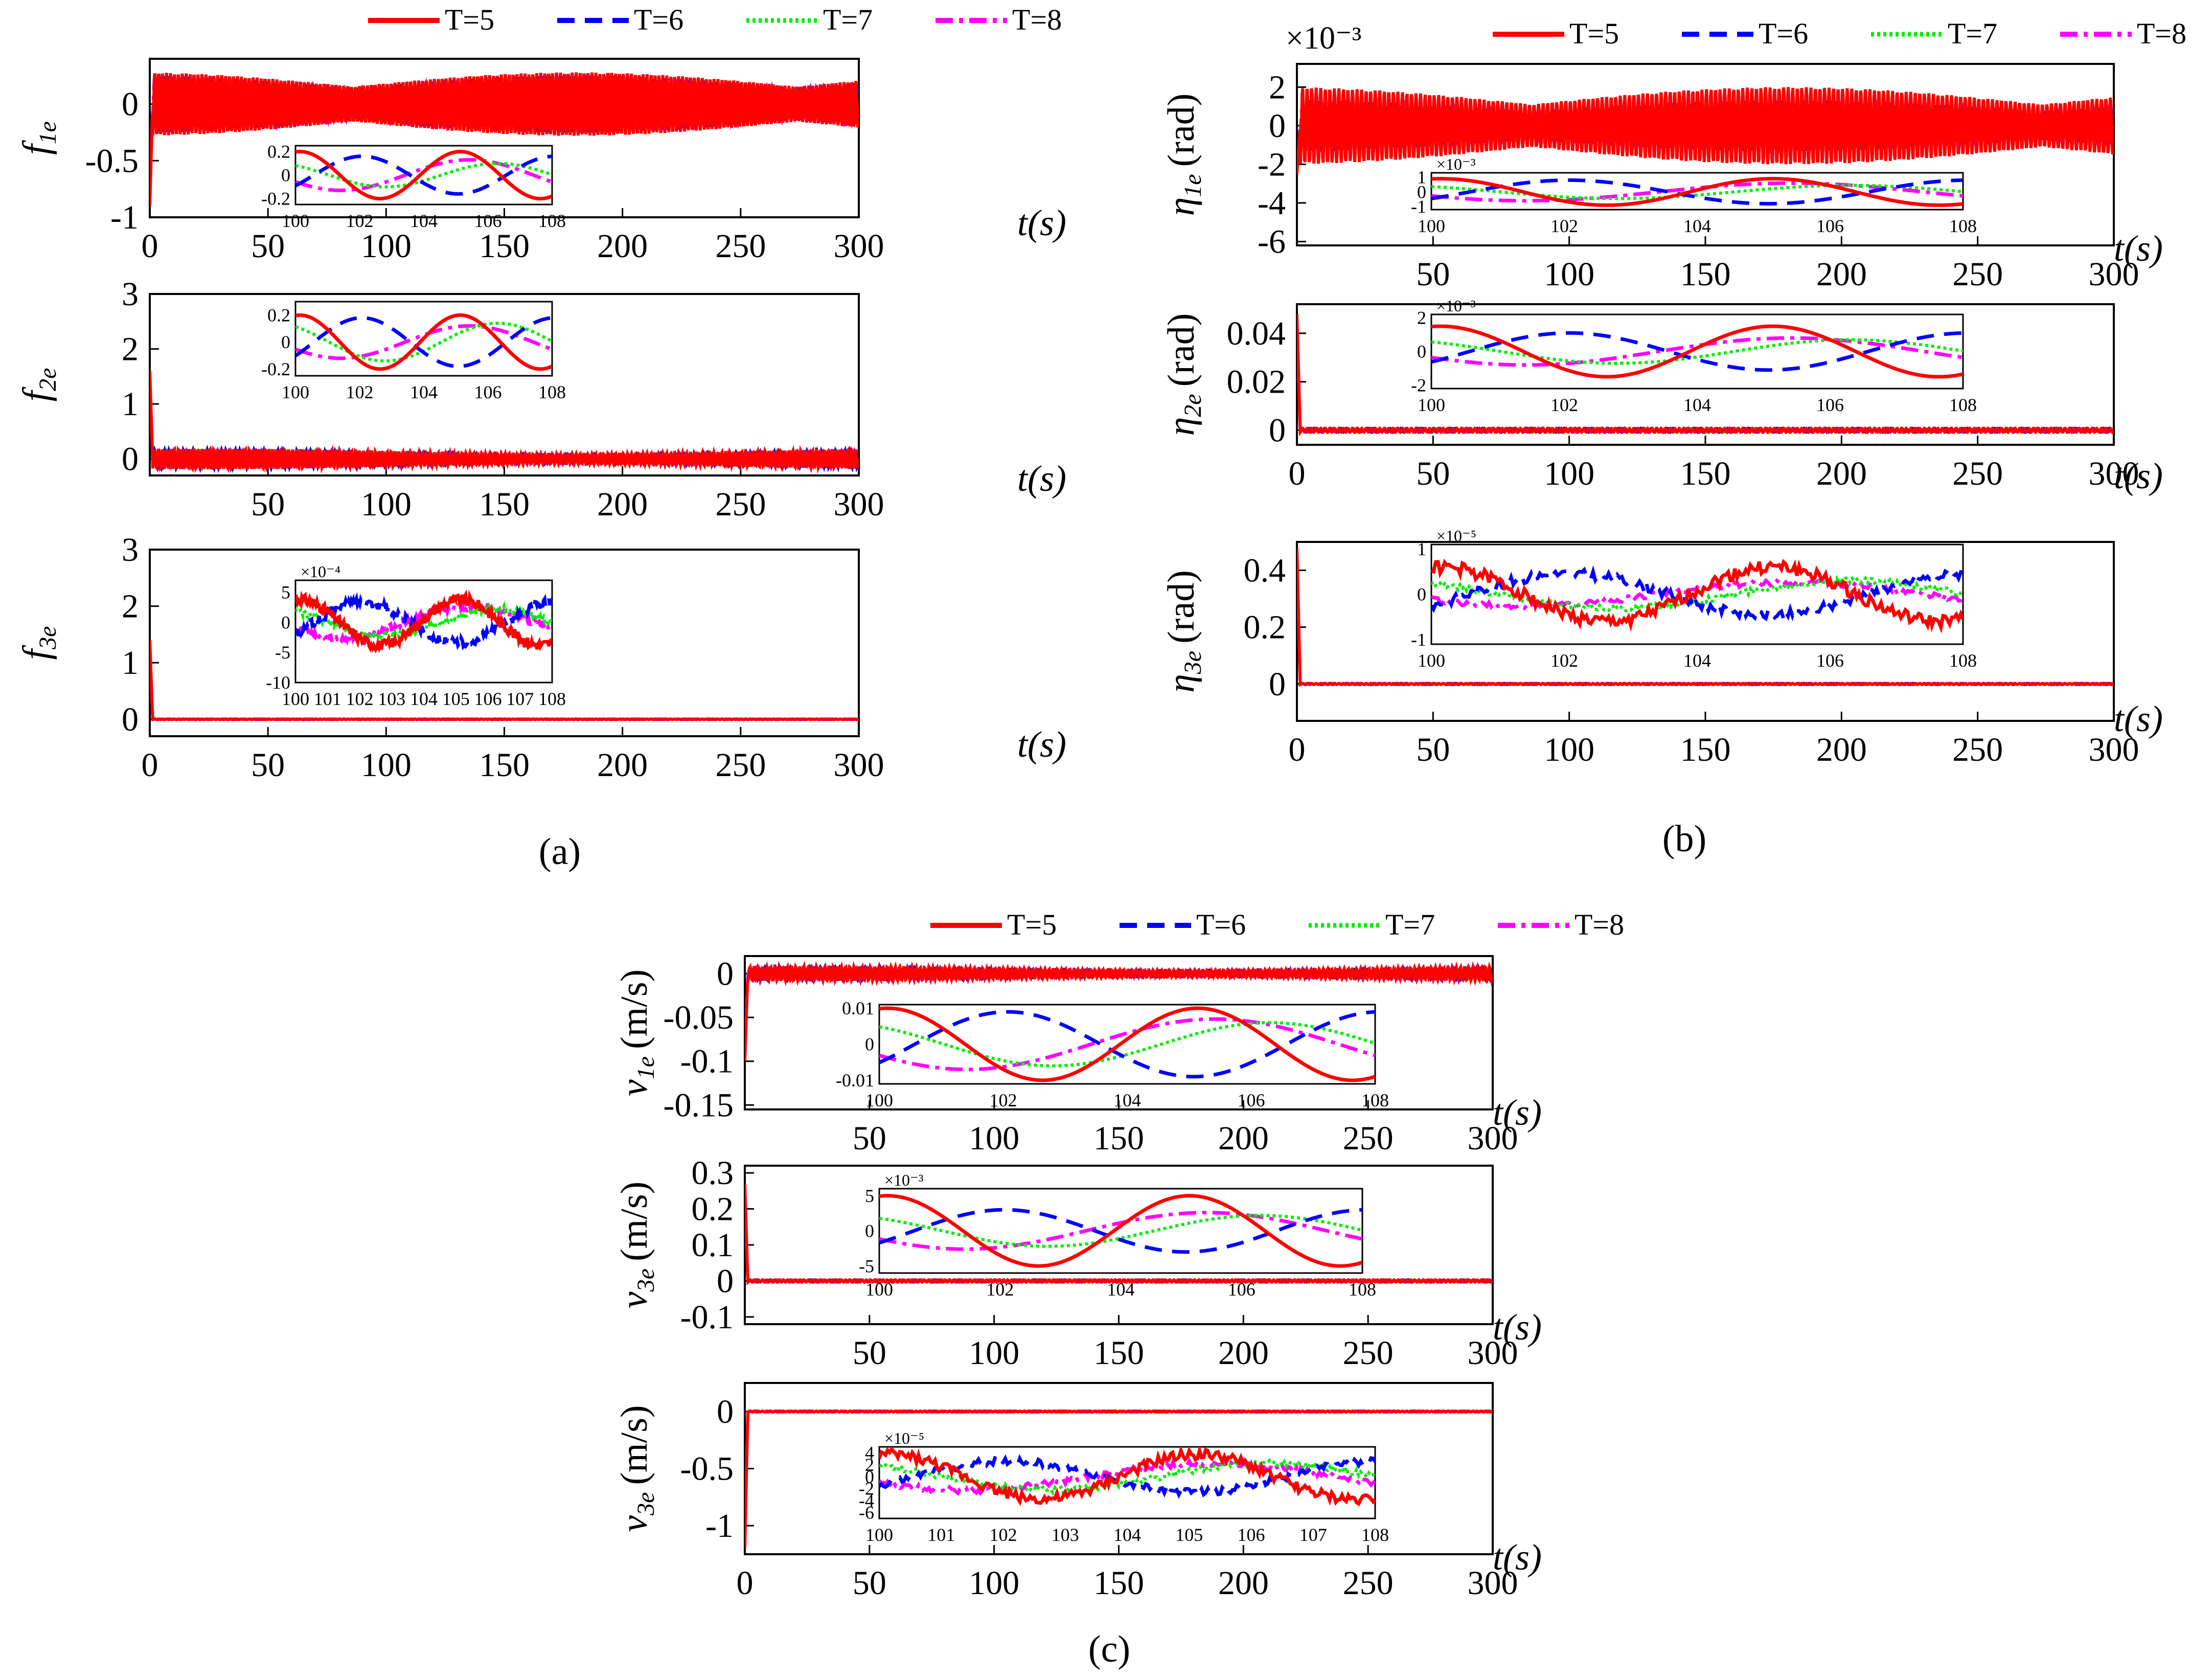 The image size is (2191, 1680). I want to click on inset-v1e: -0.01 0 0.01 100 102 104 106 108, so click(1112, 1054).